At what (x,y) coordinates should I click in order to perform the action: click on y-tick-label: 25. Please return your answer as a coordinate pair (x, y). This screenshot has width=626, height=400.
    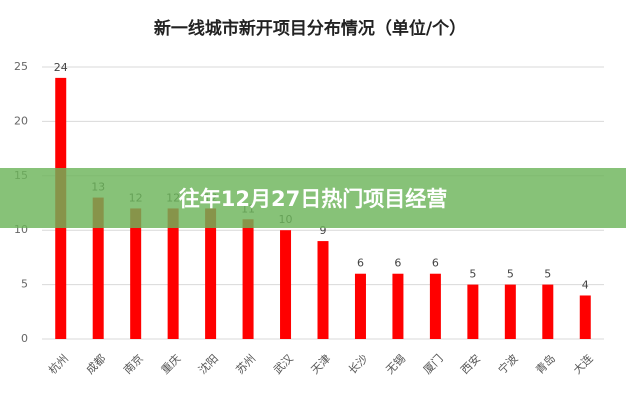
    Looking at the image, I should click on (21, 66).